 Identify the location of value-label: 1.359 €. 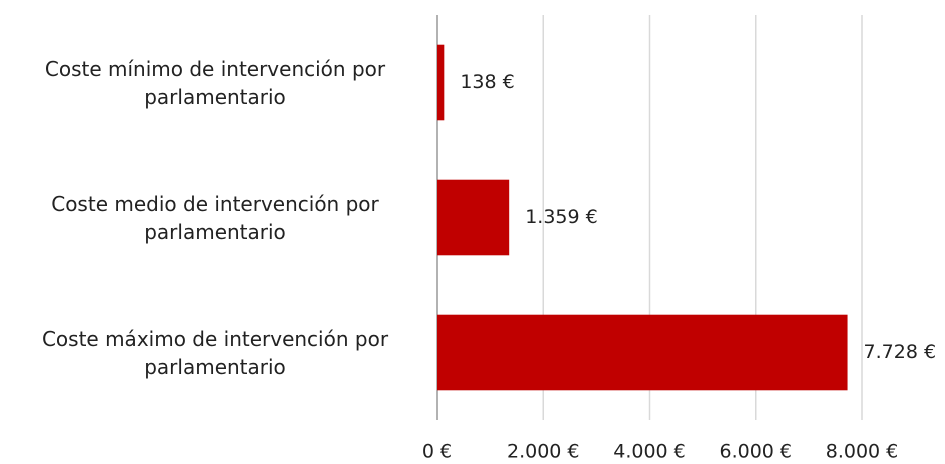
(561, 217).